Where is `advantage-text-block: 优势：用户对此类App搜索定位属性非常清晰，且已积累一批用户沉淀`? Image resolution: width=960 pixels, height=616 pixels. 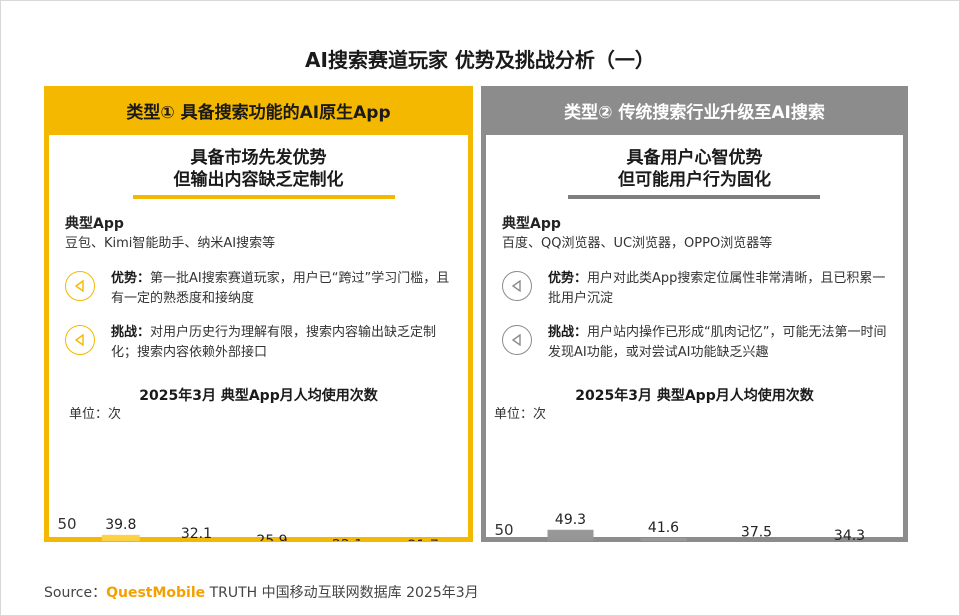
advantage-text-block: 优势：用户对此类App搜索定位属性非常清晰，且已积累一批用户沉淀 is located at coordinates (720, 289).